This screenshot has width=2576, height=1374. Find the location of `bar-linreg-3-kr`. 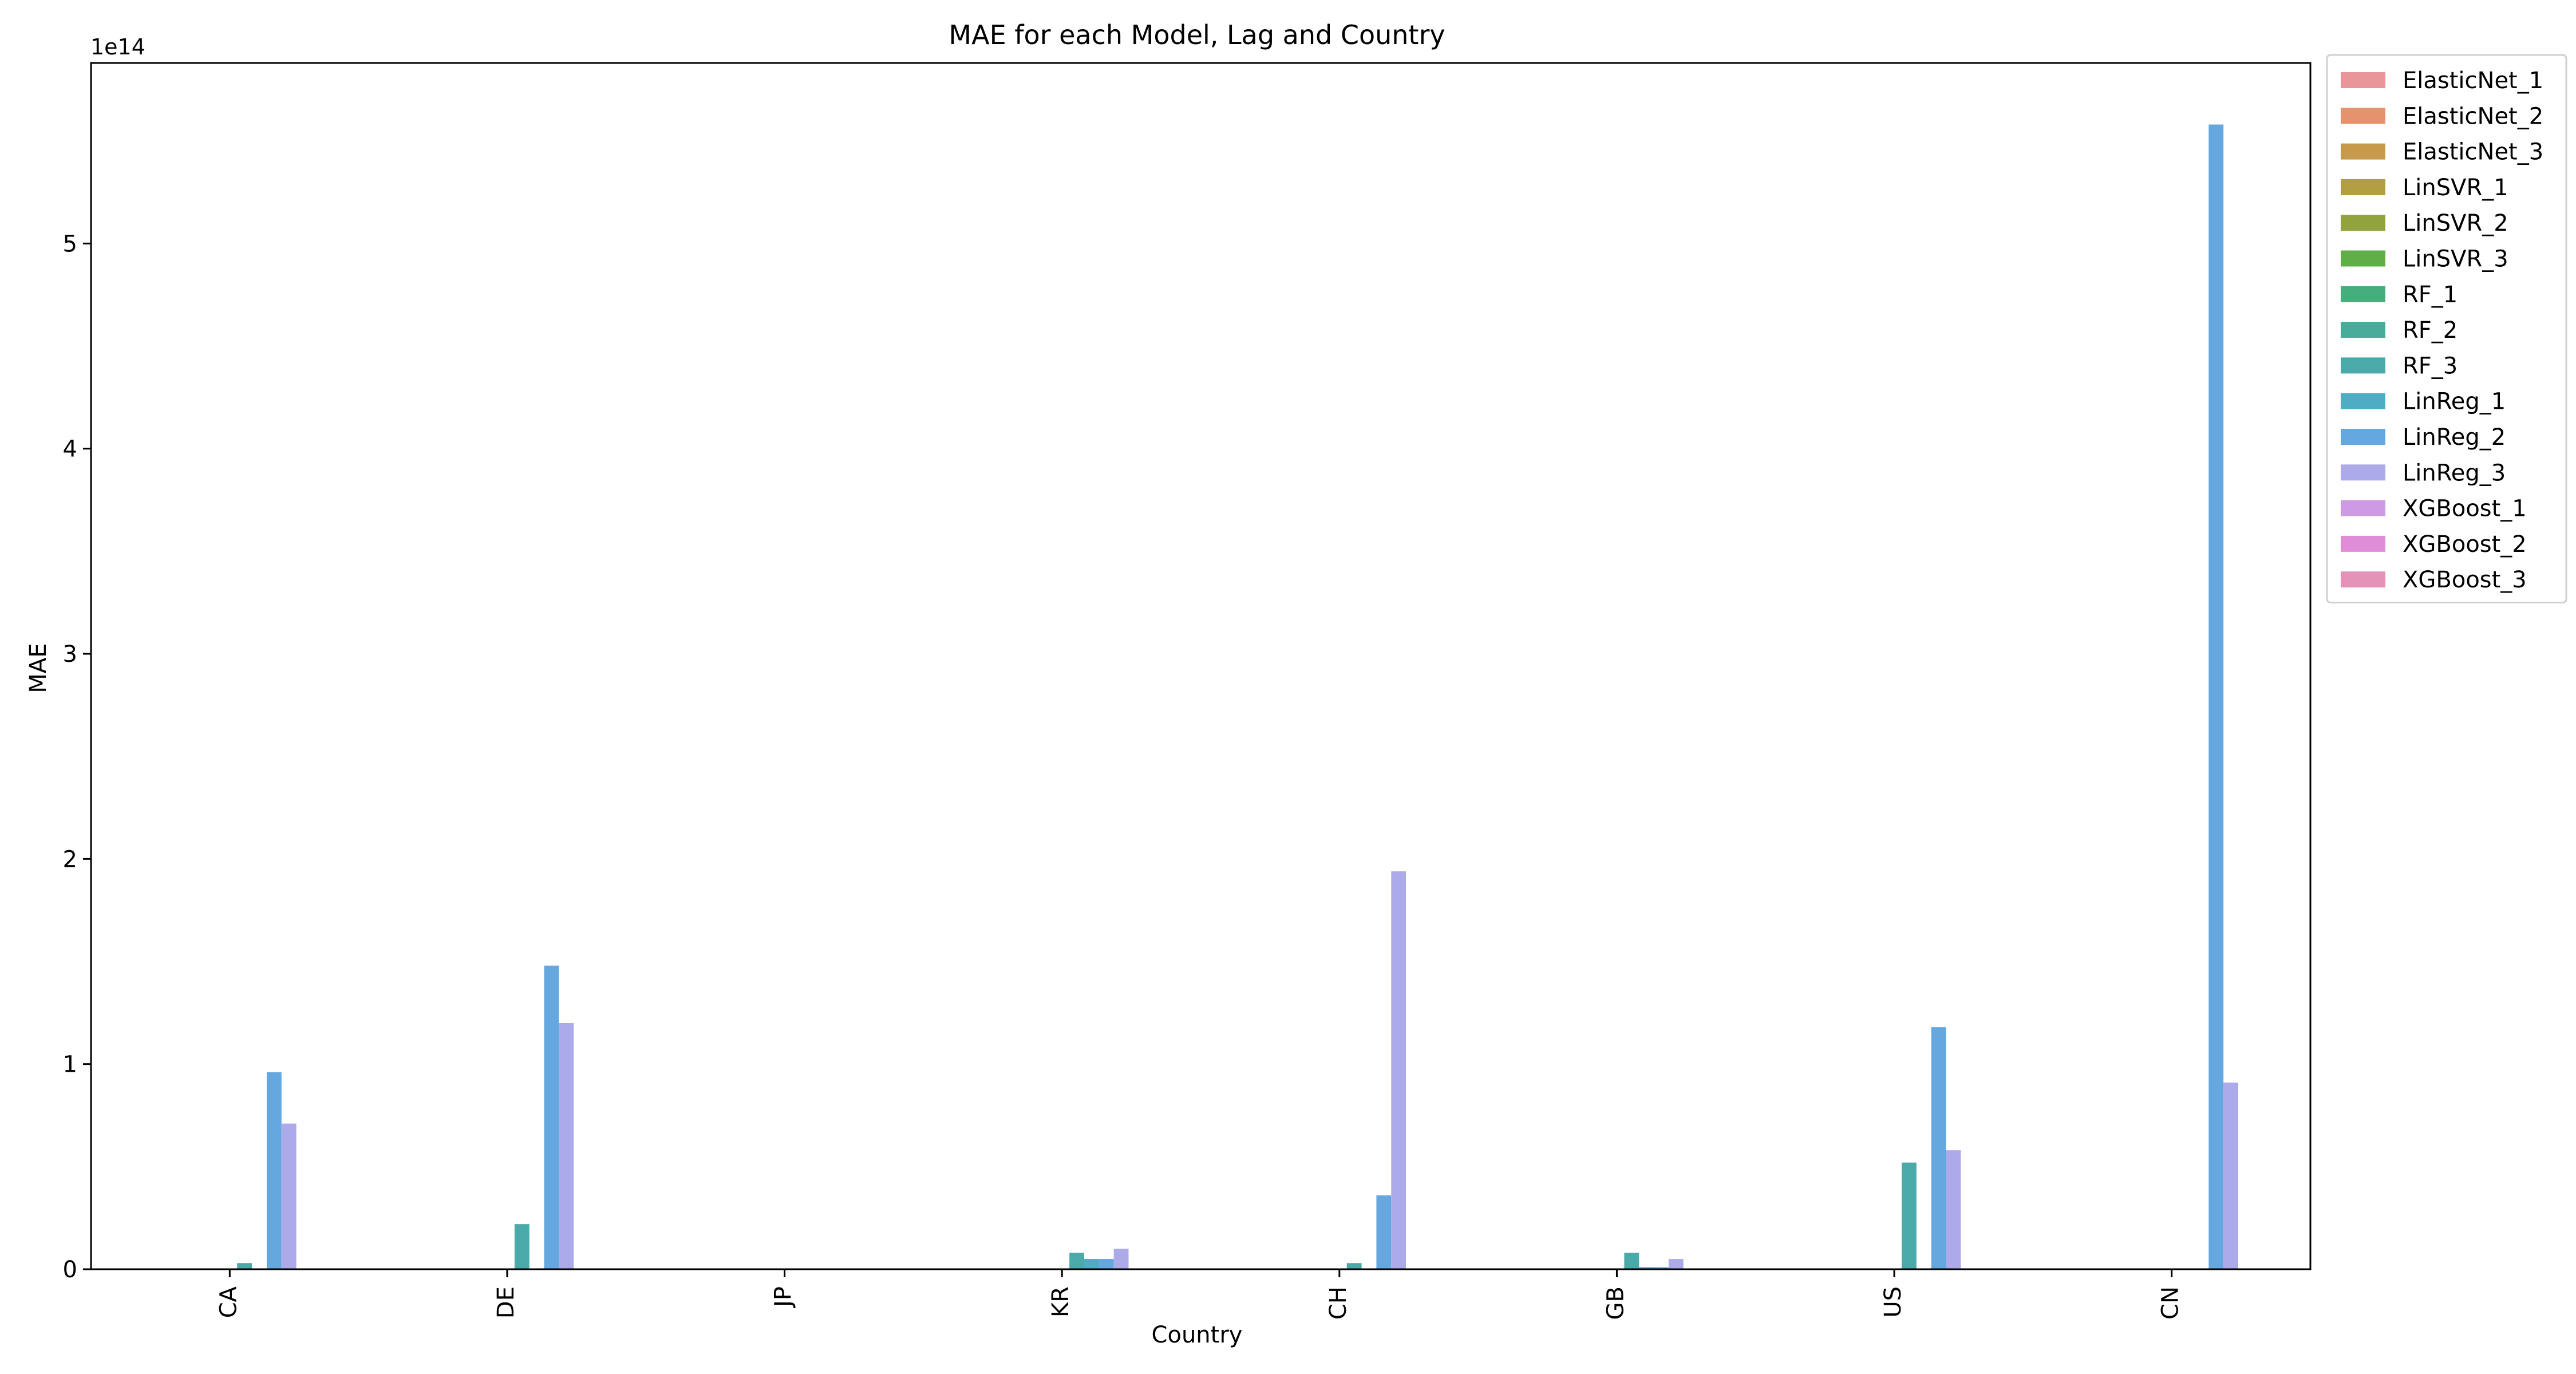

bar-linreg-3-kr is located at coordinates (1121, 1259).